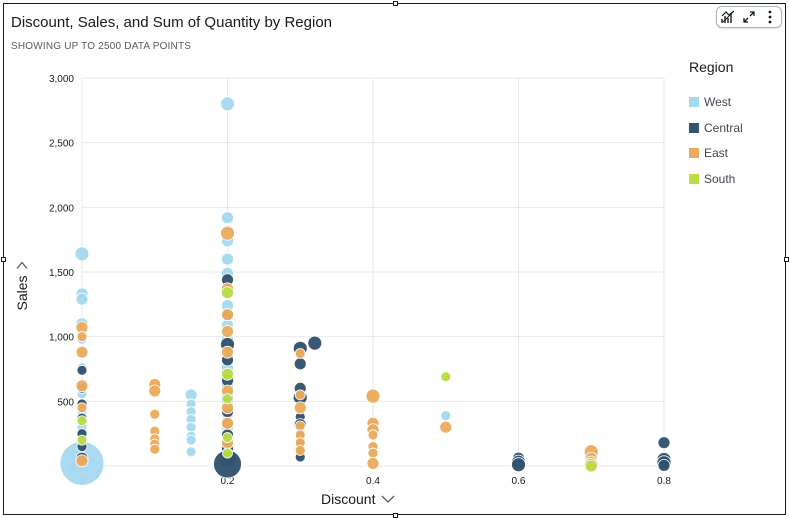  Describe the element at coordinates (61, 208) in the screenshot. I see `y-tick-label: 2,000` at that location.